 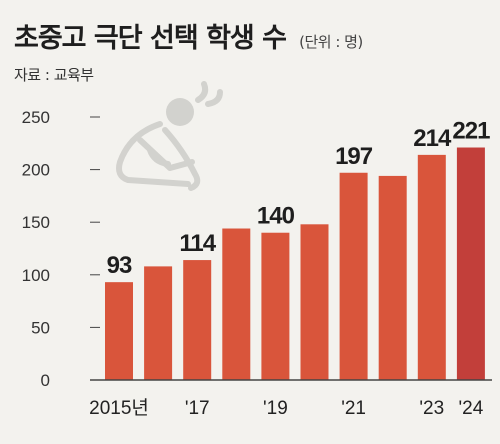 I want to click on x-tick-label: '23, so click(x=431, y=408).